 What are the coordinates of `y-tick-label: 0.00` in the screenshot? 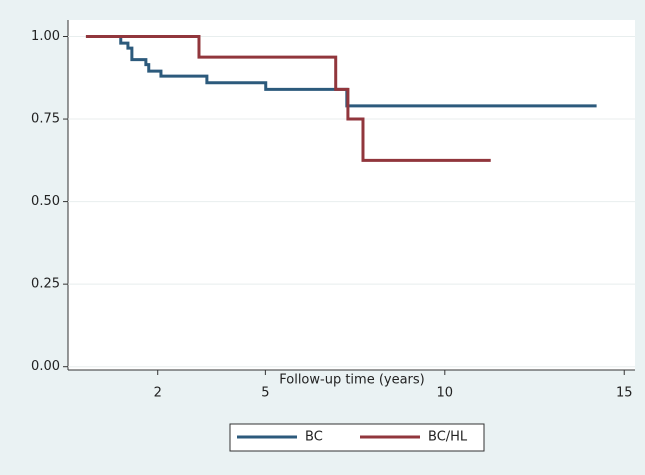 It's located at (45, 366).